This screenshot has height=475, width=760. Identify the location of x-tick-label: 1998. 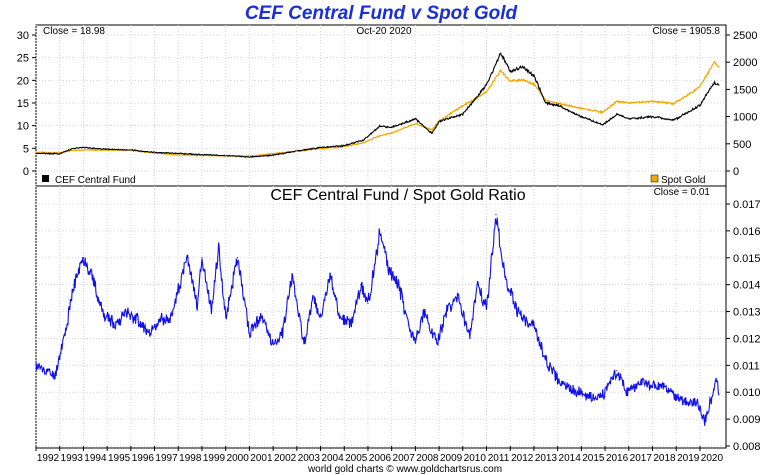
(190, 458).